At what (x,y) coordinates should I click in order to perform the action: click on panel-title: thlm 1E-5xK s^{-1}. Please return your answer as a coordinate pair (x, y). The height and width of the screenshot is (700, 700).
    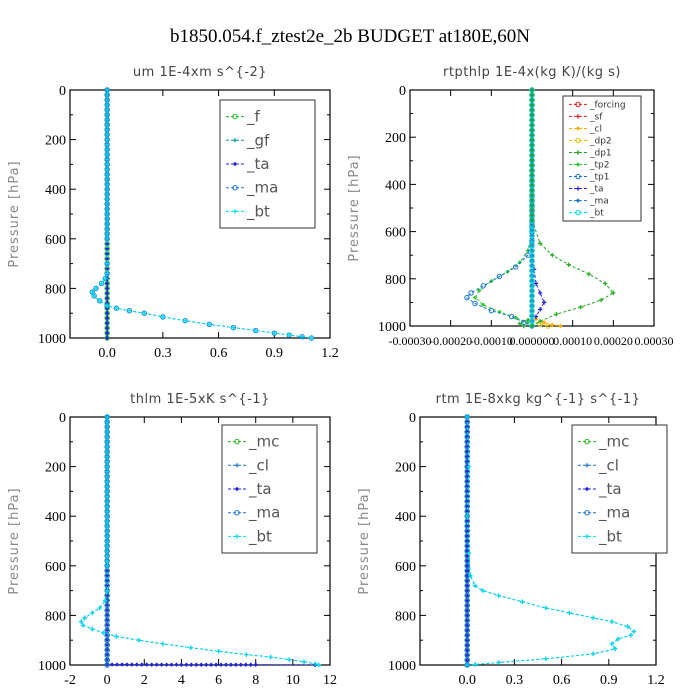
    Looking at the image, I should click on (200, 399).